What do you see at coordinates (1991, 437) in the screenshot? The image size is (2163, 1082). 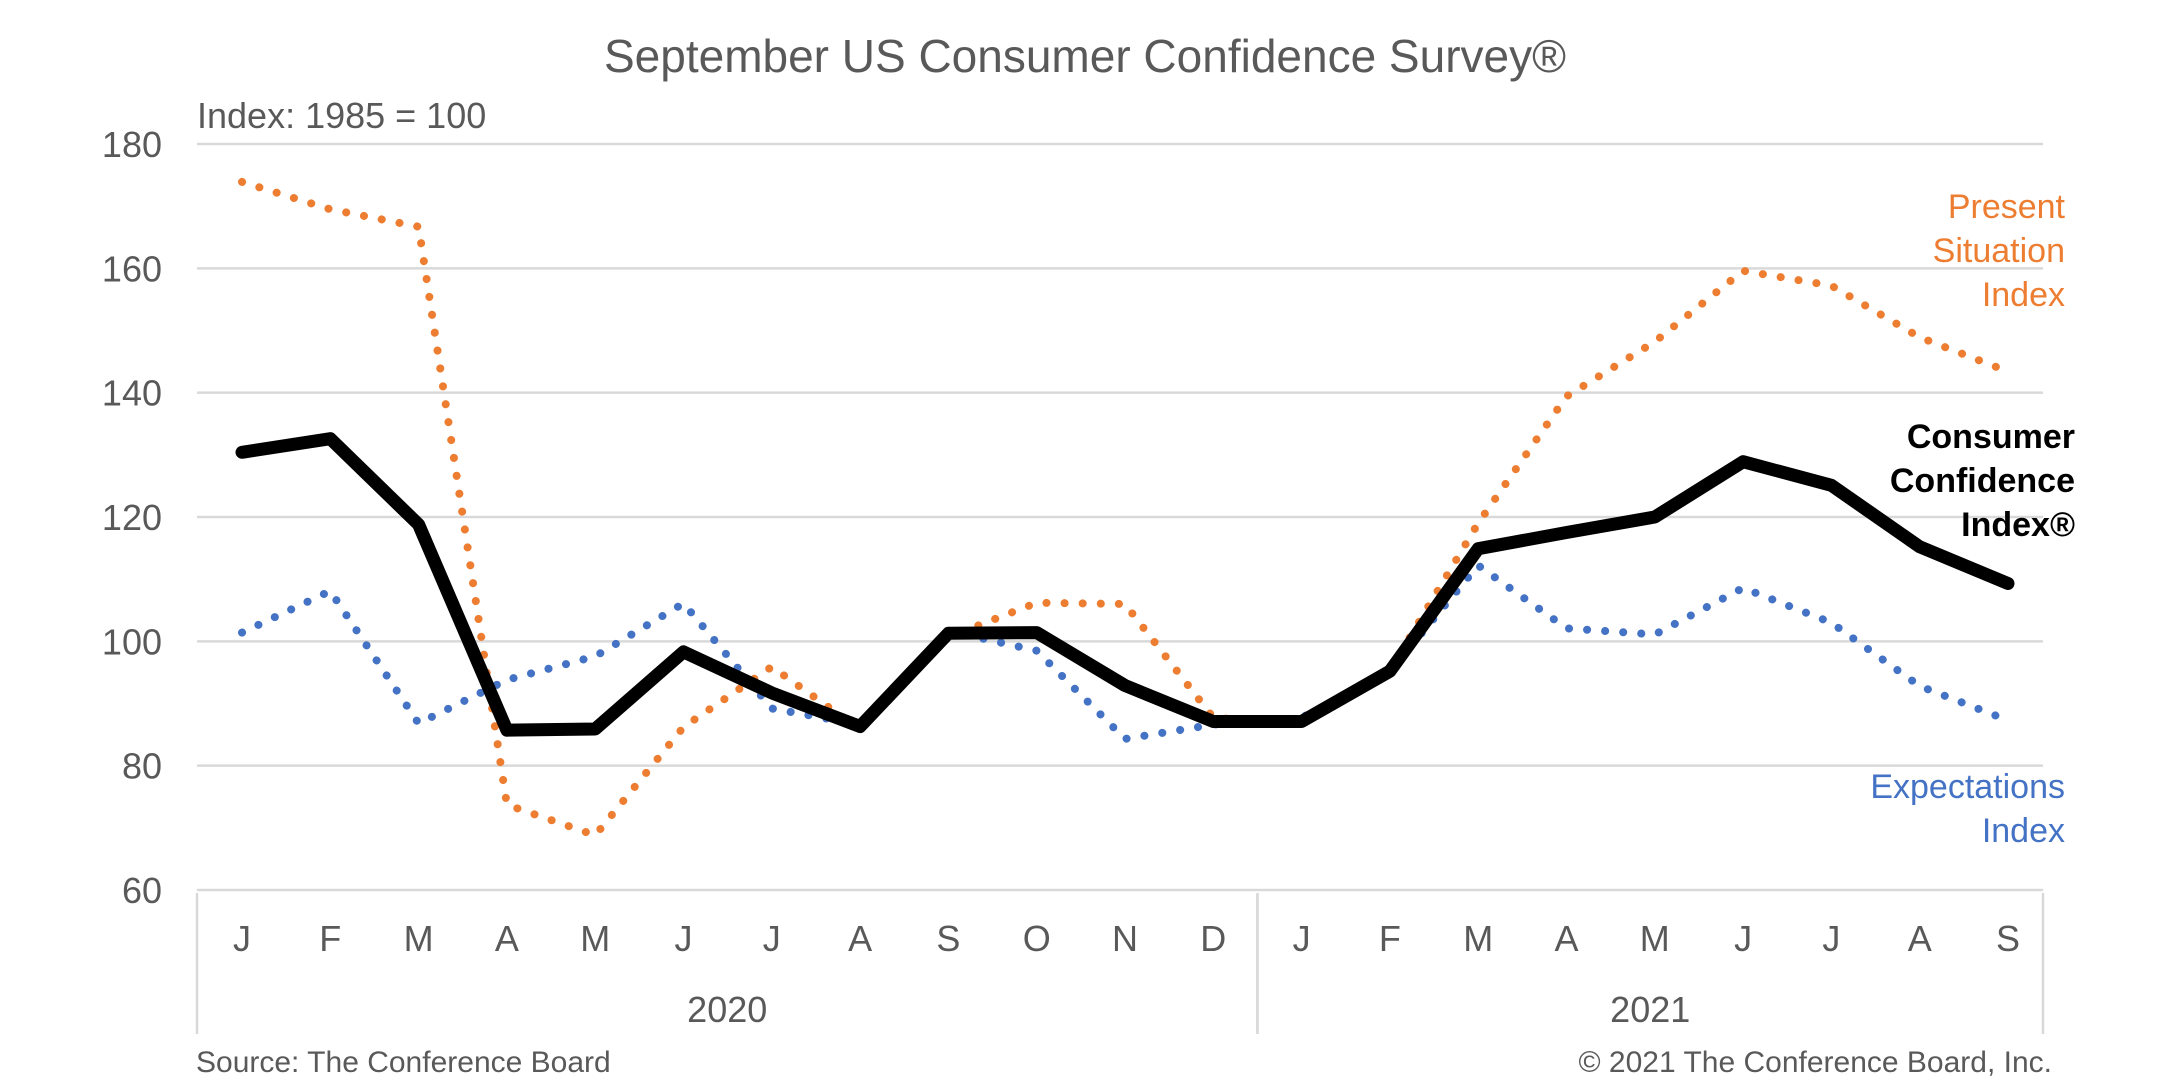 I see `consumer-confidence-label: Consumer` at bounding box center [1991, 437].